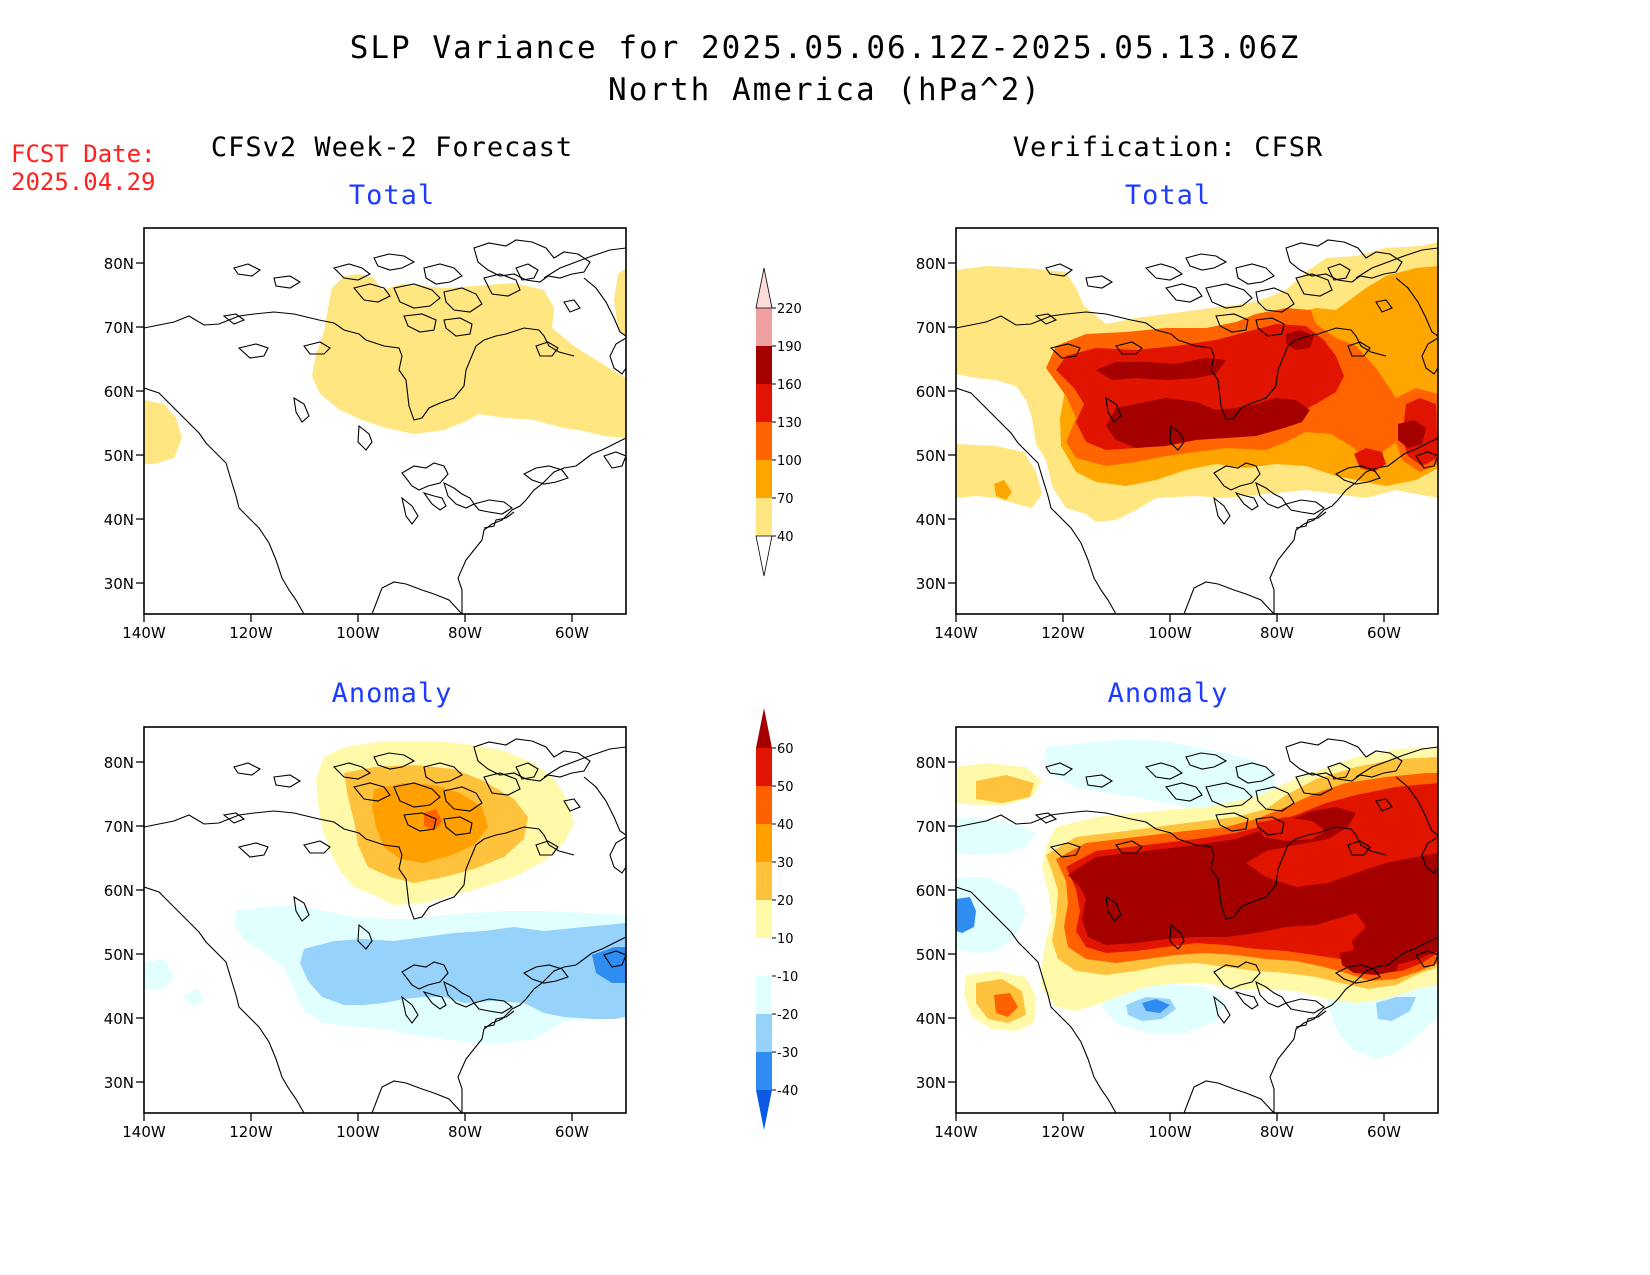 The image size is (1650, 1275). Describe the element at coordinates (785, 749) in the screenshot. I see `colorbar-anomaly-label: 60` at that location.